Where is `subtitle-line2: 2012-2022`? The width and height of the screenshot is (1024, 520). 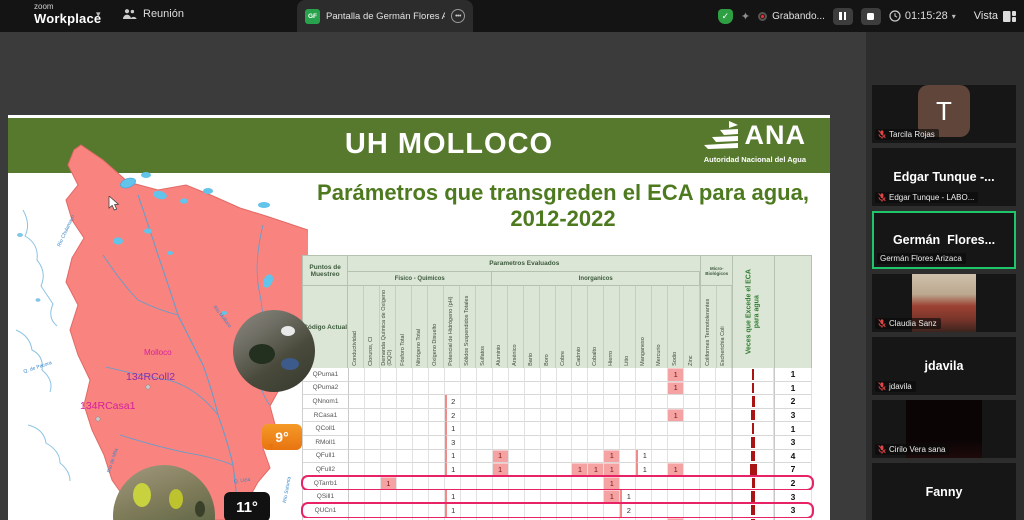
subtitle-line2: 2012-2022 is located at coordinates (563, 219).